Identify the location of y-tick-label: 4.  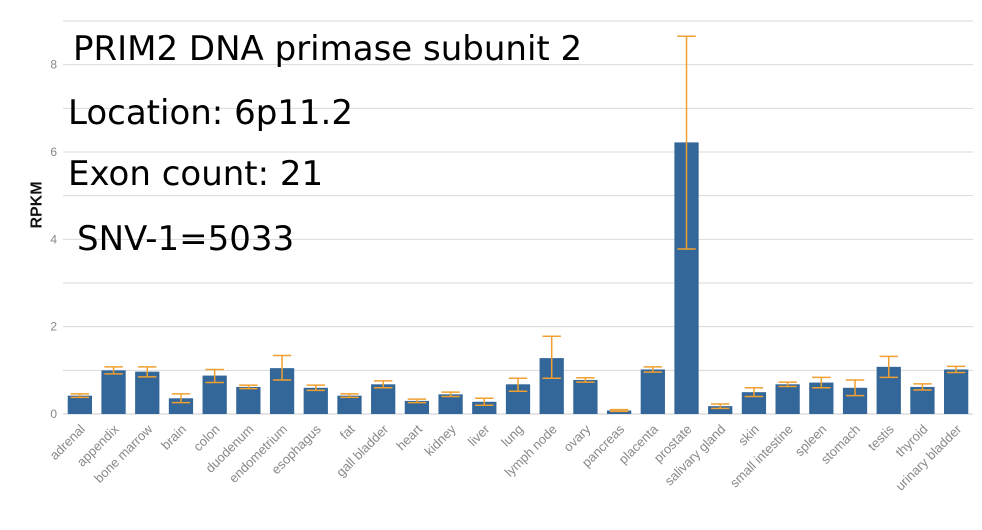
(53, 239).